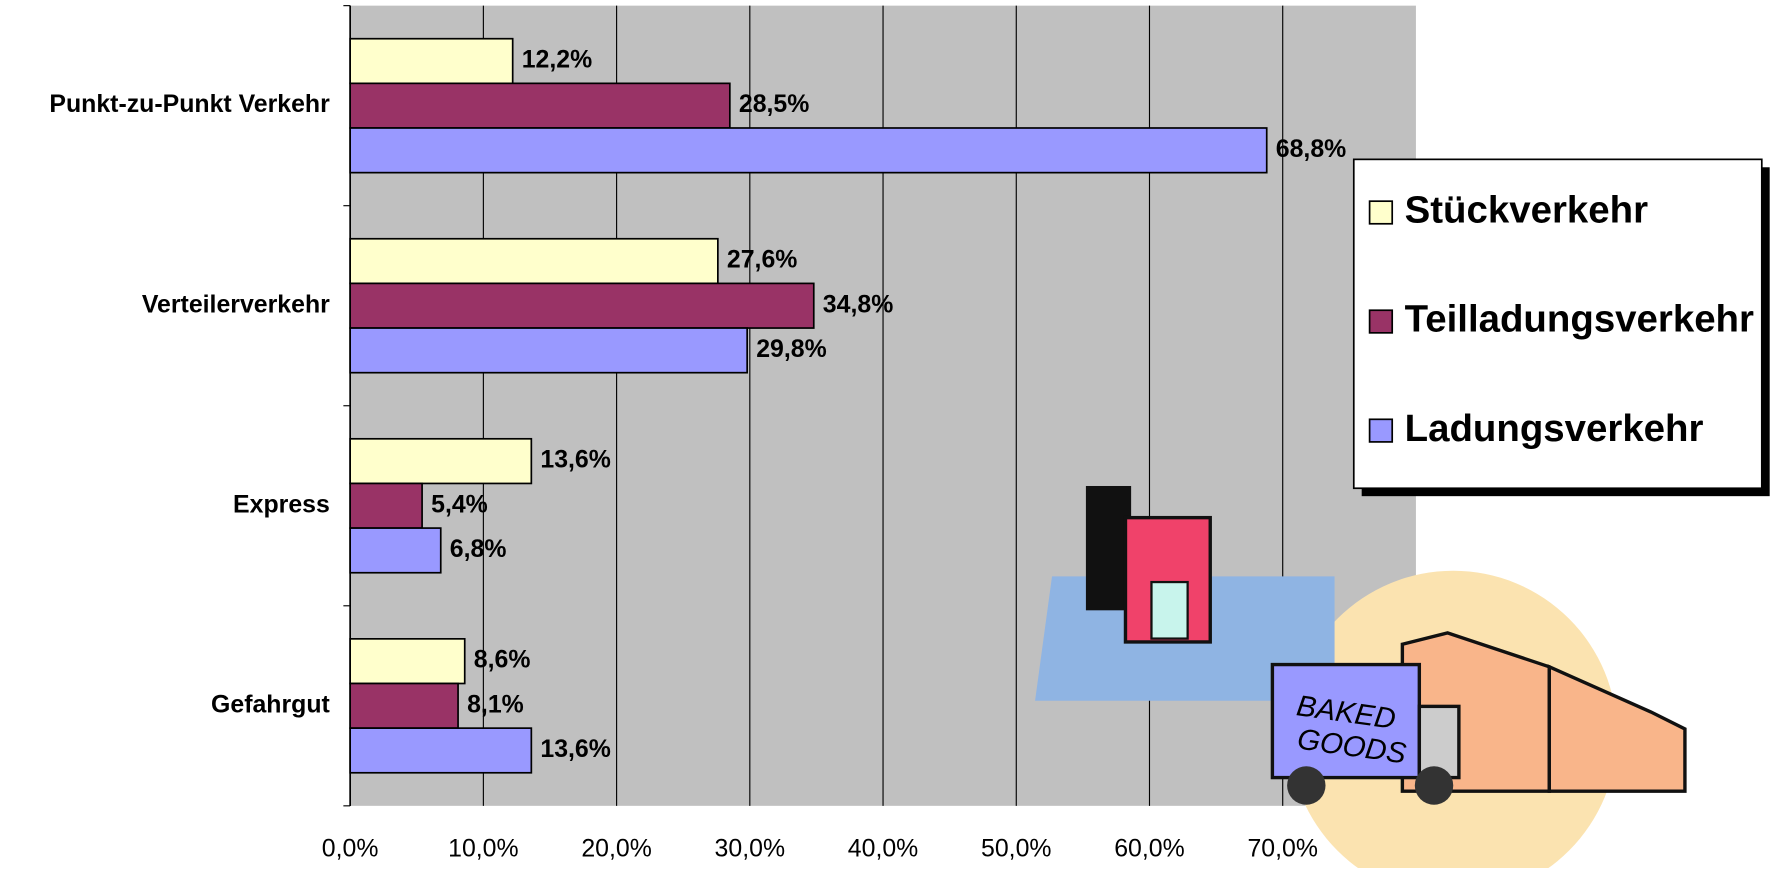  I want to click on category-label: Verteilerverkehr, so click(236, 304).